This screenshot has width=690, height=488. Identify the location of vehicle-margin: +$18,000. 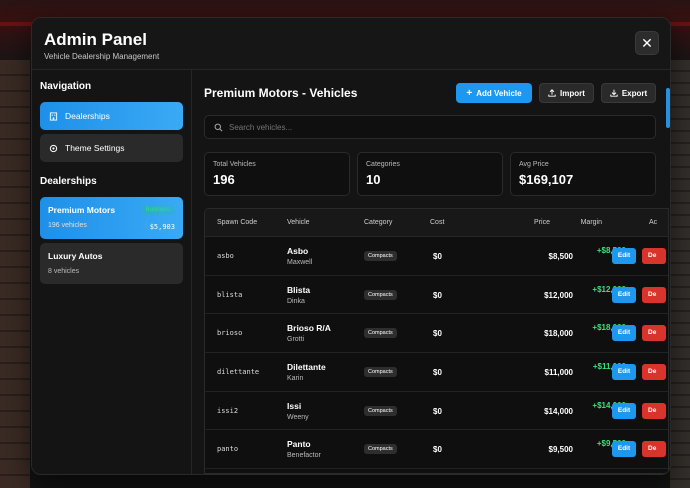
(609, 328).